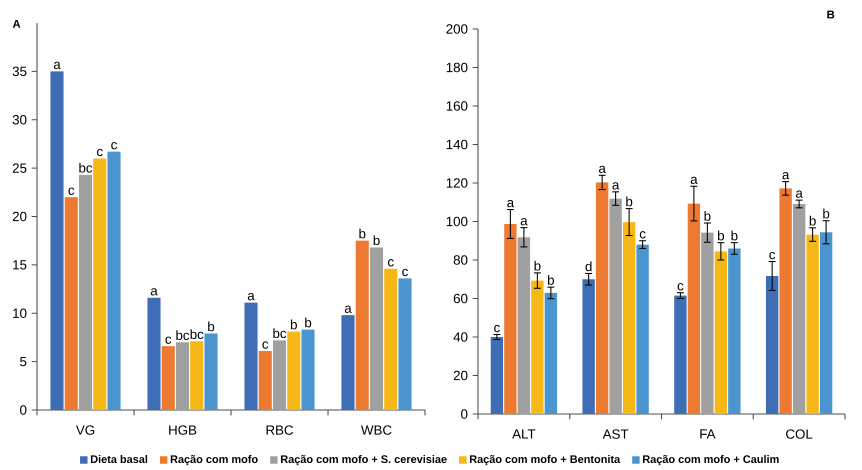 This screenshot has width=862, height=470. What do you see at coordinates (19, 119) in the screenshot?
I see `y-tick-label: 30` at bounding box center [19, 119].